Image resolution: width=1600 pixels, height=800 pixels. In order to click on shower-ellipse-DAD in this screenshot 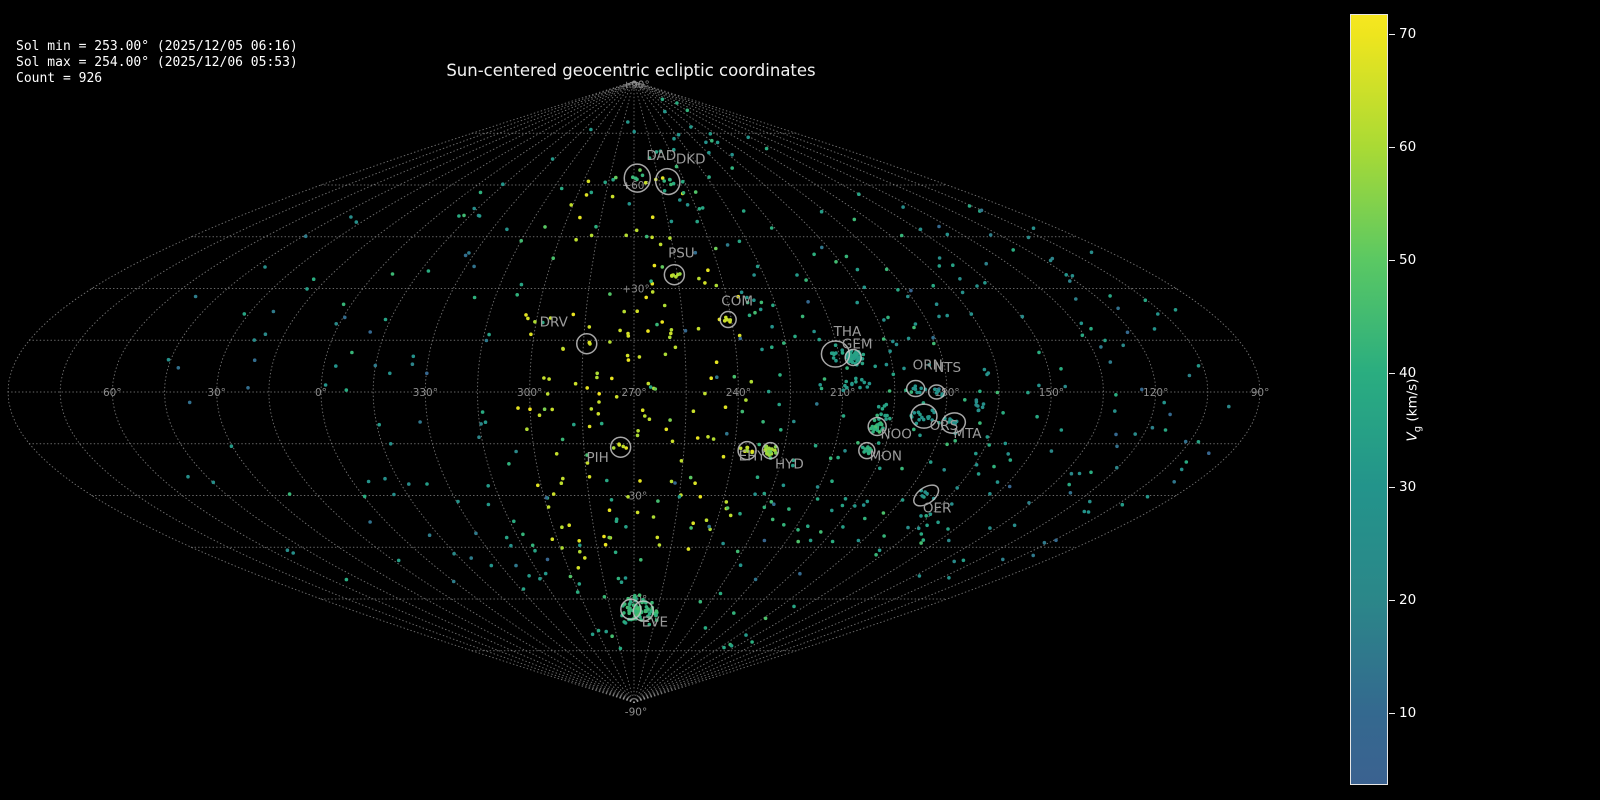, I will do `click(637, 178)`.